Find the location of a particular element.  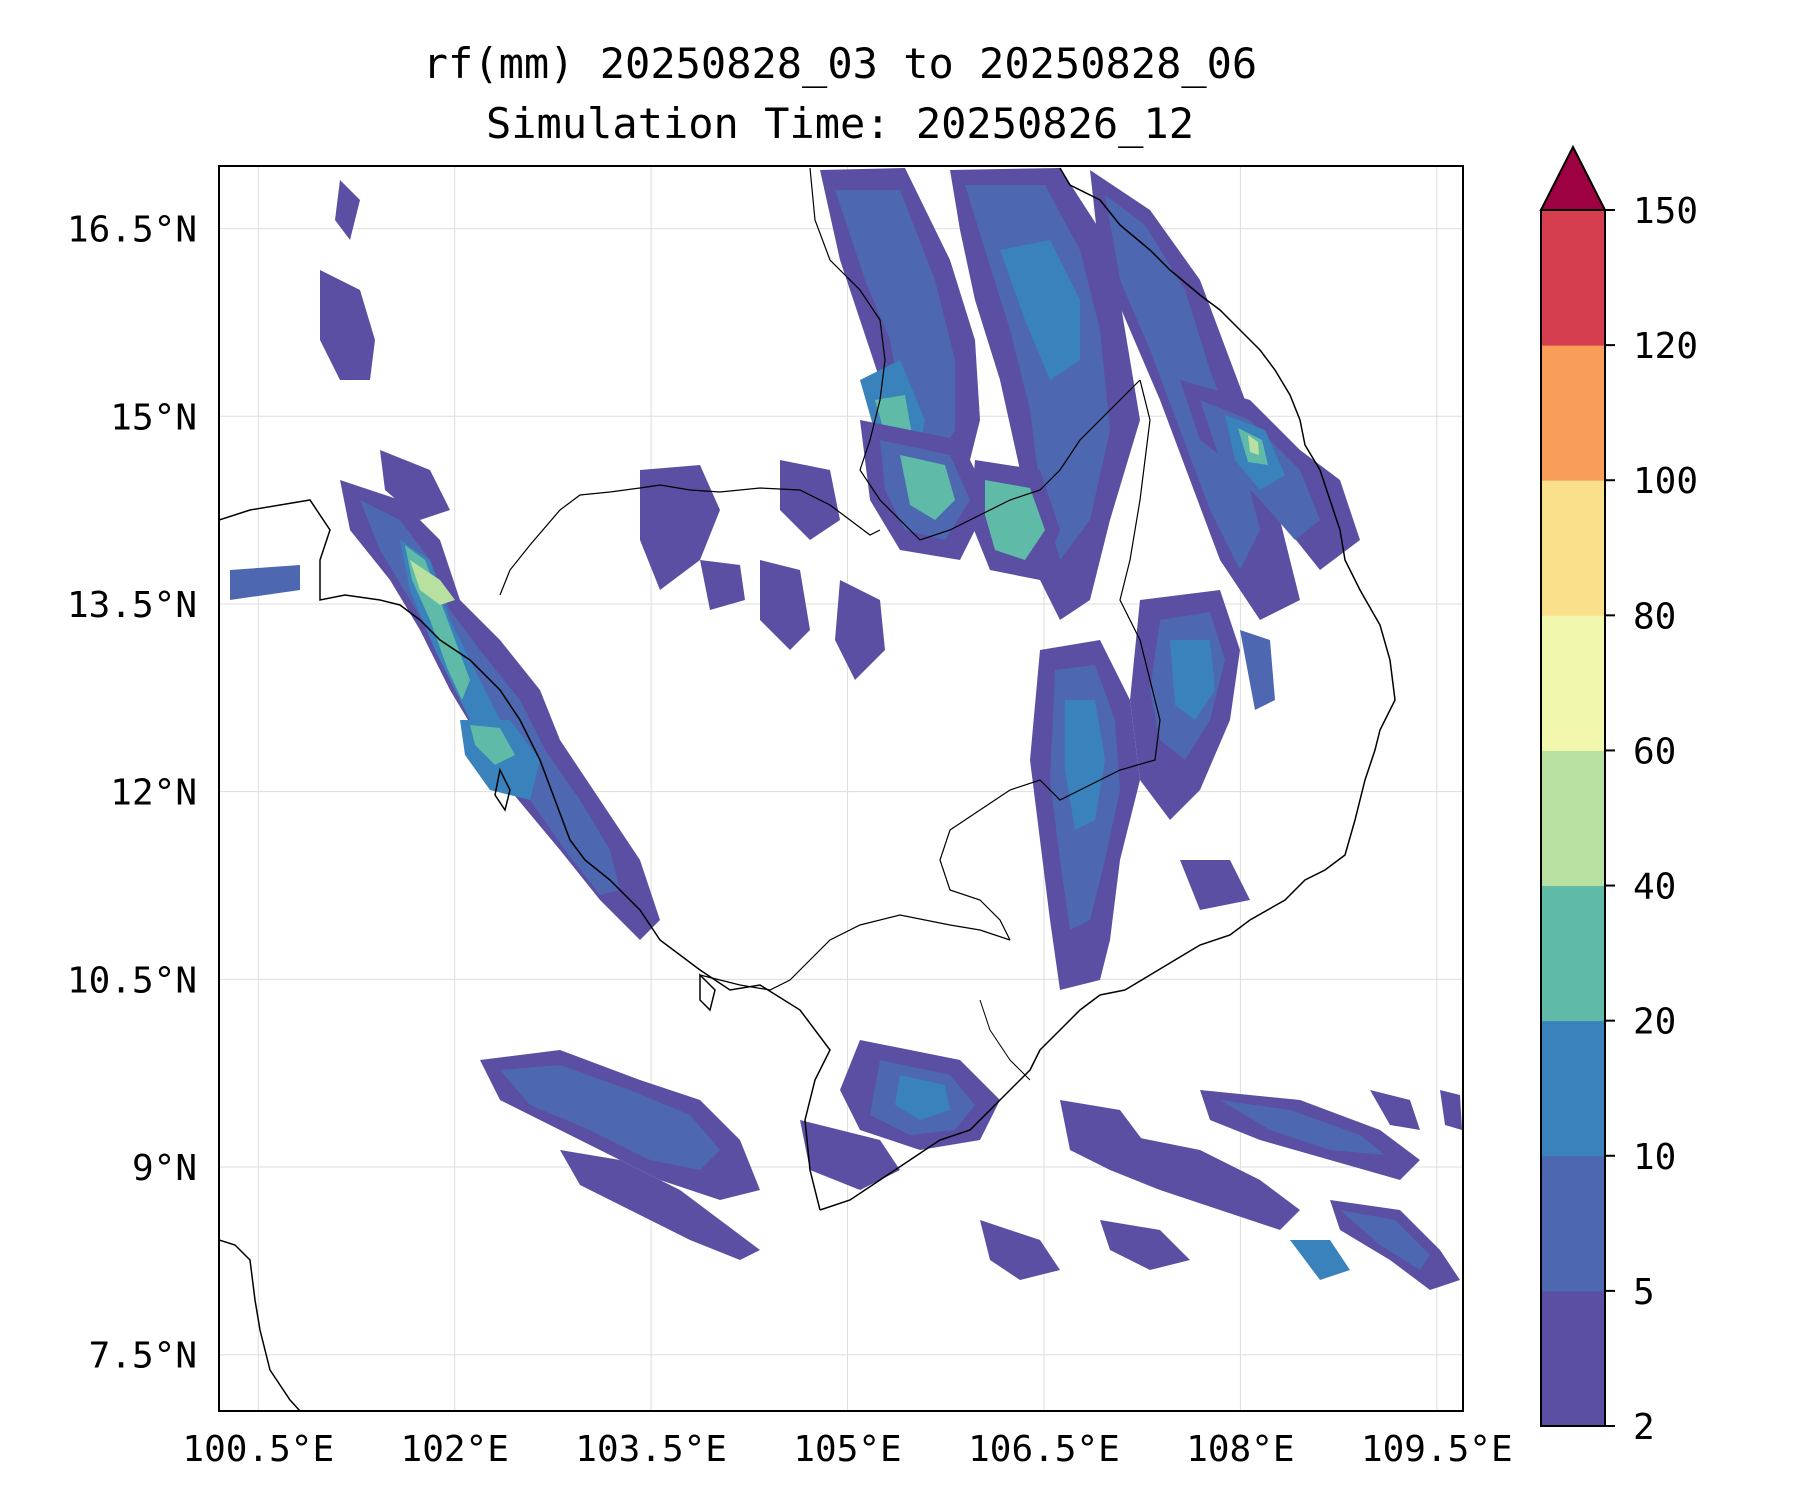

lon-tick-label: 100.5°E is located at coordinates (258, 1449).